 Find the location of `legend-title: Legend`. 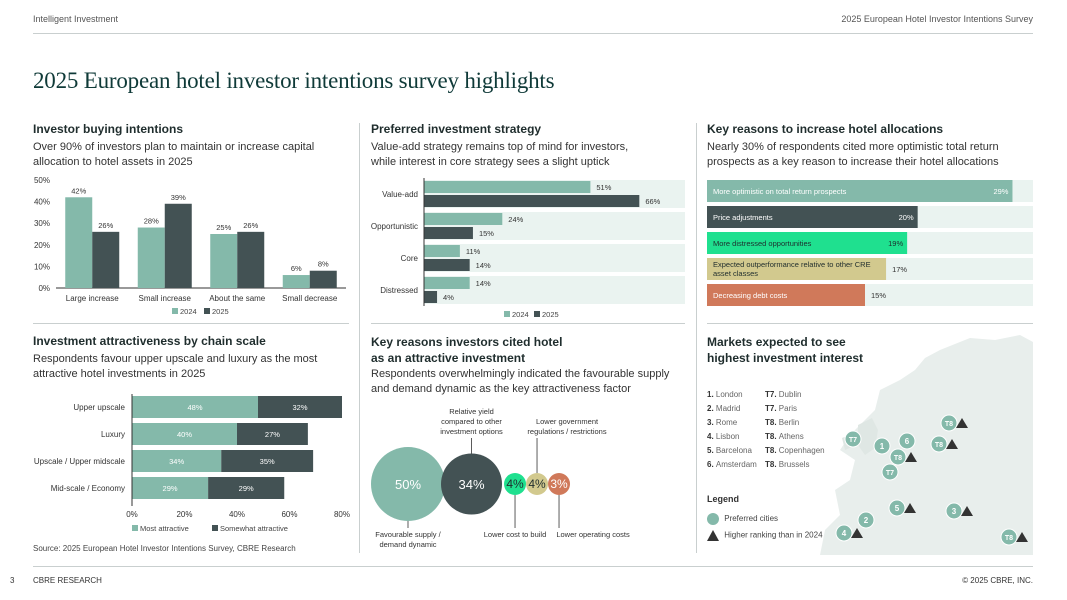

legend-title: Legend is located at coordinates (723, 499).